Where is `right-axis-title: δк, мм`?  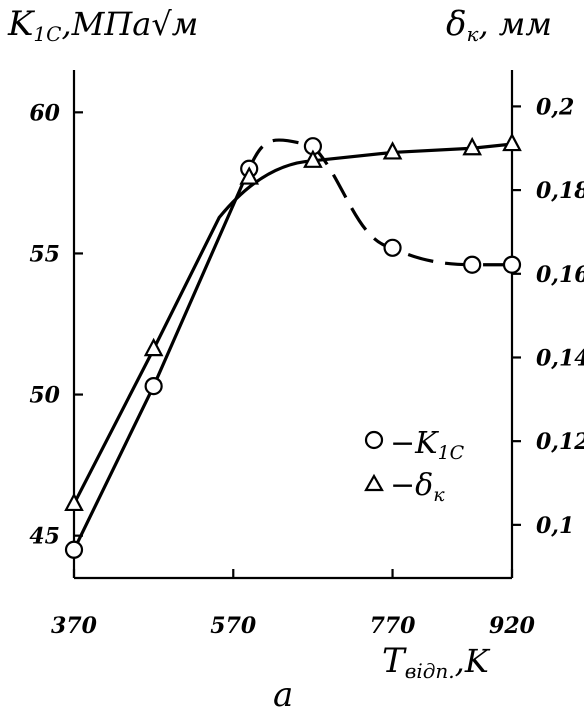
right-axis-title: δк, мм is located at coordinates (499, 25).